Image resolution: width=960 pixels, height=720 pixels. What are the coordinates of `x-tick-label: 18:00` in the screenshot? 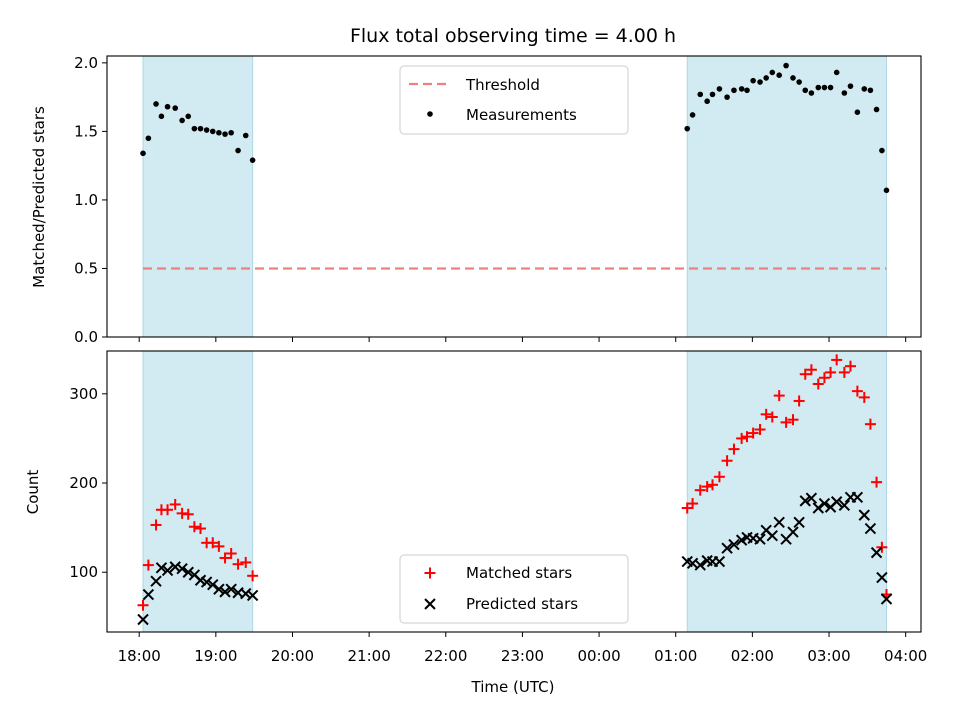 It's located at (139, 656).